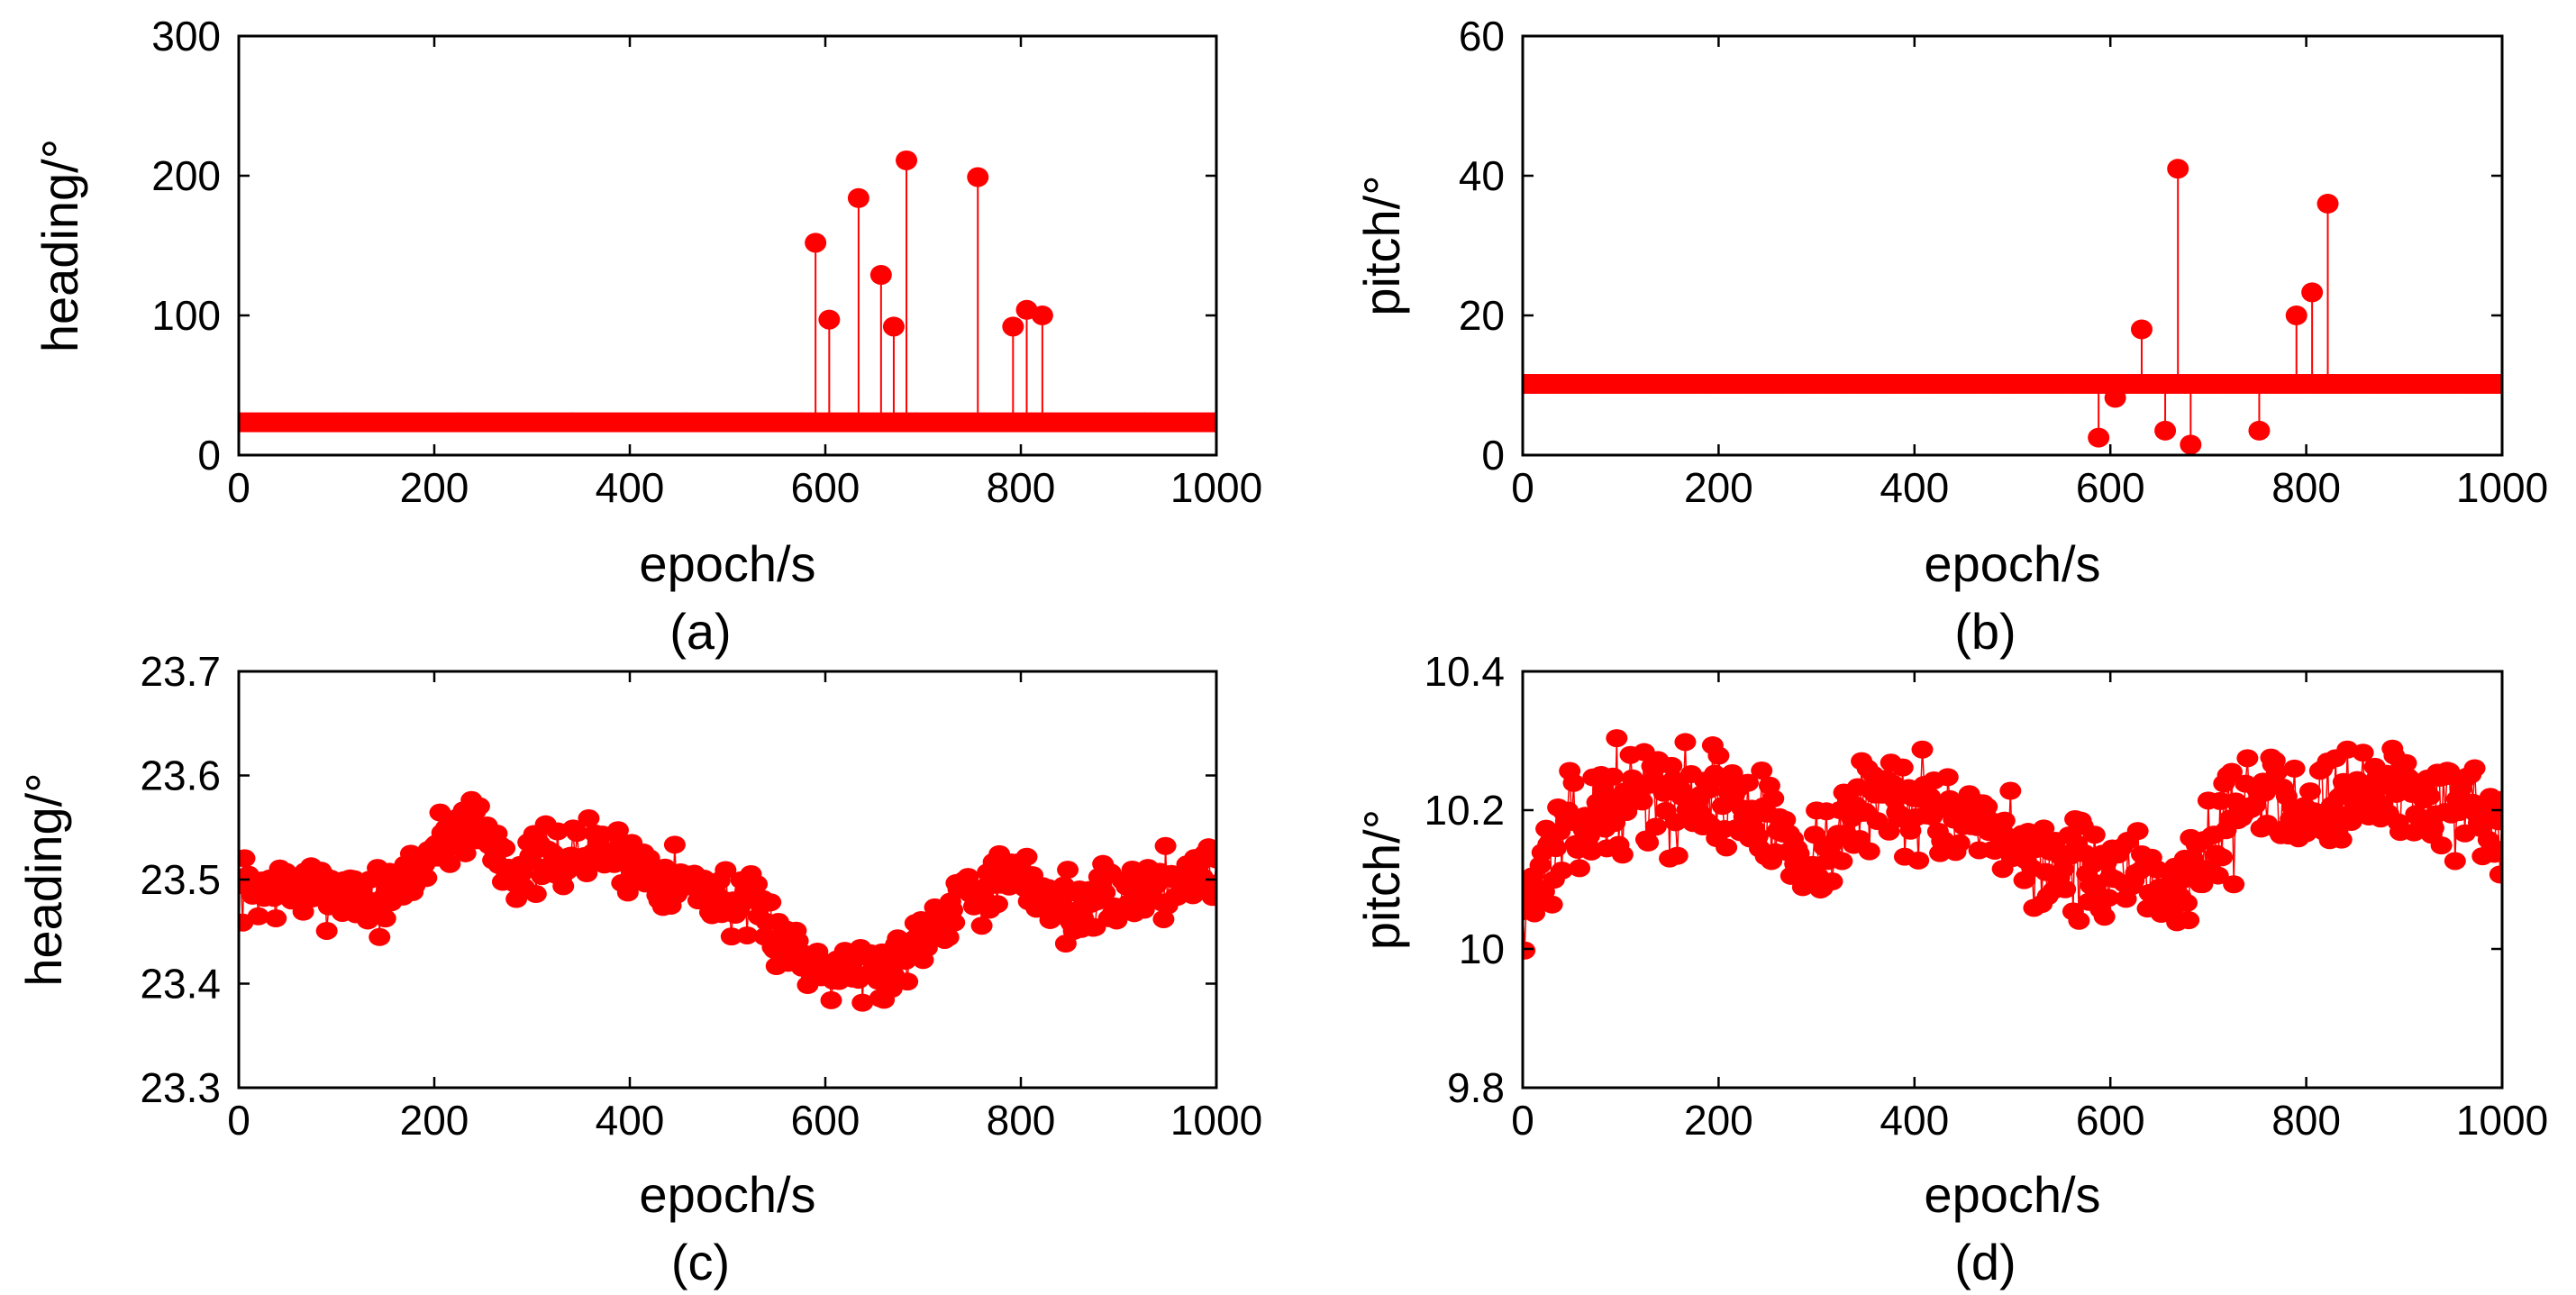 Image resolution: width=2576 pixels, height=1295 pixels. What do you see at coordinates (434, 1120) in the screenshot?
I see `x-tick-label: 200` at bounding box center [434, 1120].